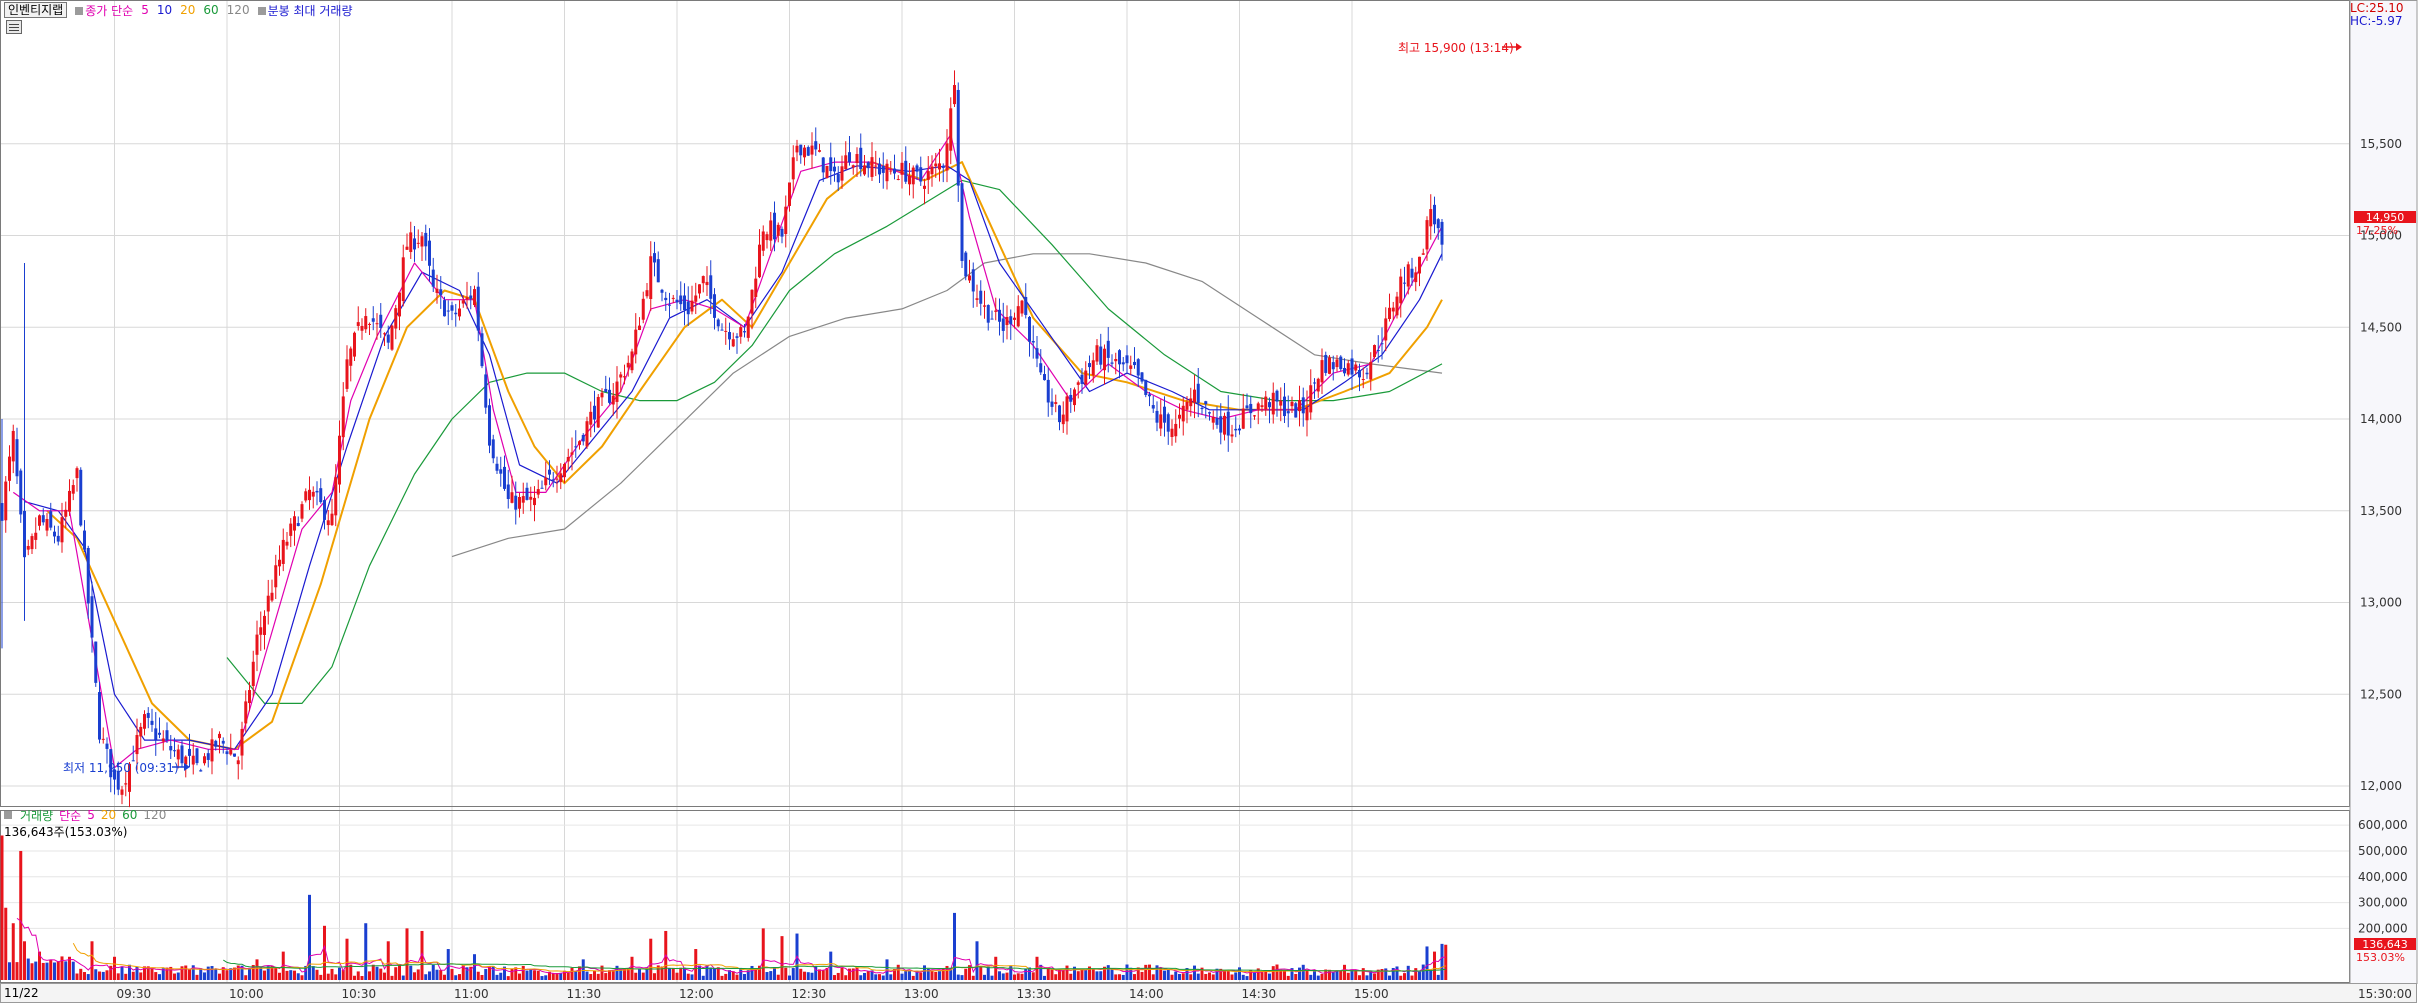 This screenshot has width=2418, height=1008. I want to click on menu-icon, so click(14, 27).